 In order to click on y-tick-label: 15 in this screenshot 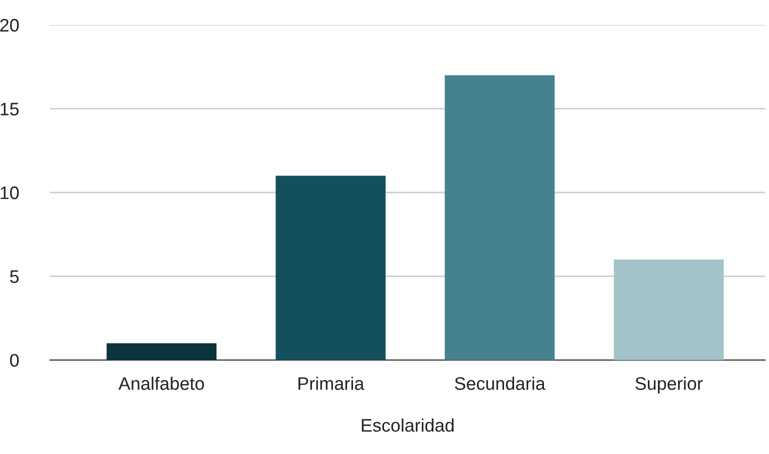, I will do `click(9, 109)`.